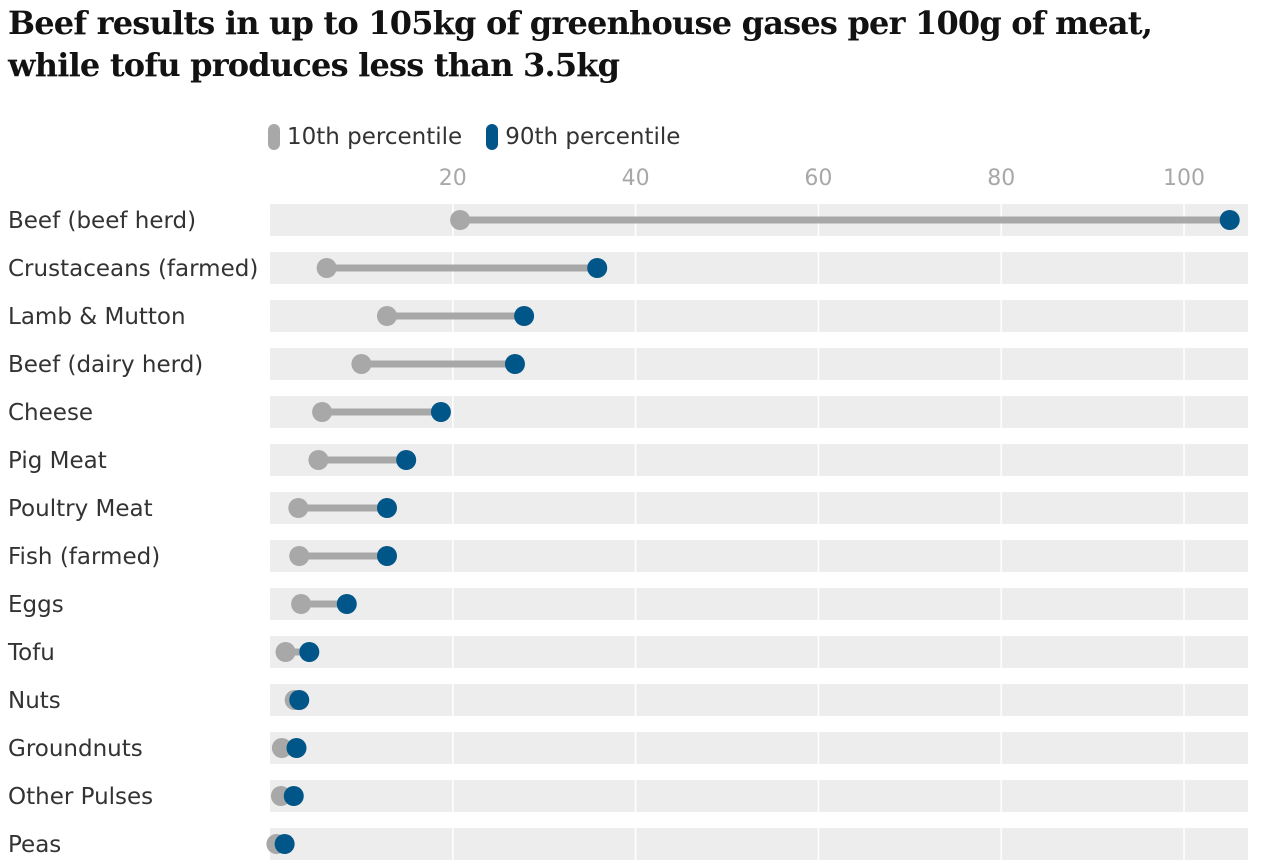 The width and height of the screenshot is (1261, 865). Describe the element at coordinates (593, 137) in the screenshot. I see `legend-label-p90: 90th percentile` at that location.